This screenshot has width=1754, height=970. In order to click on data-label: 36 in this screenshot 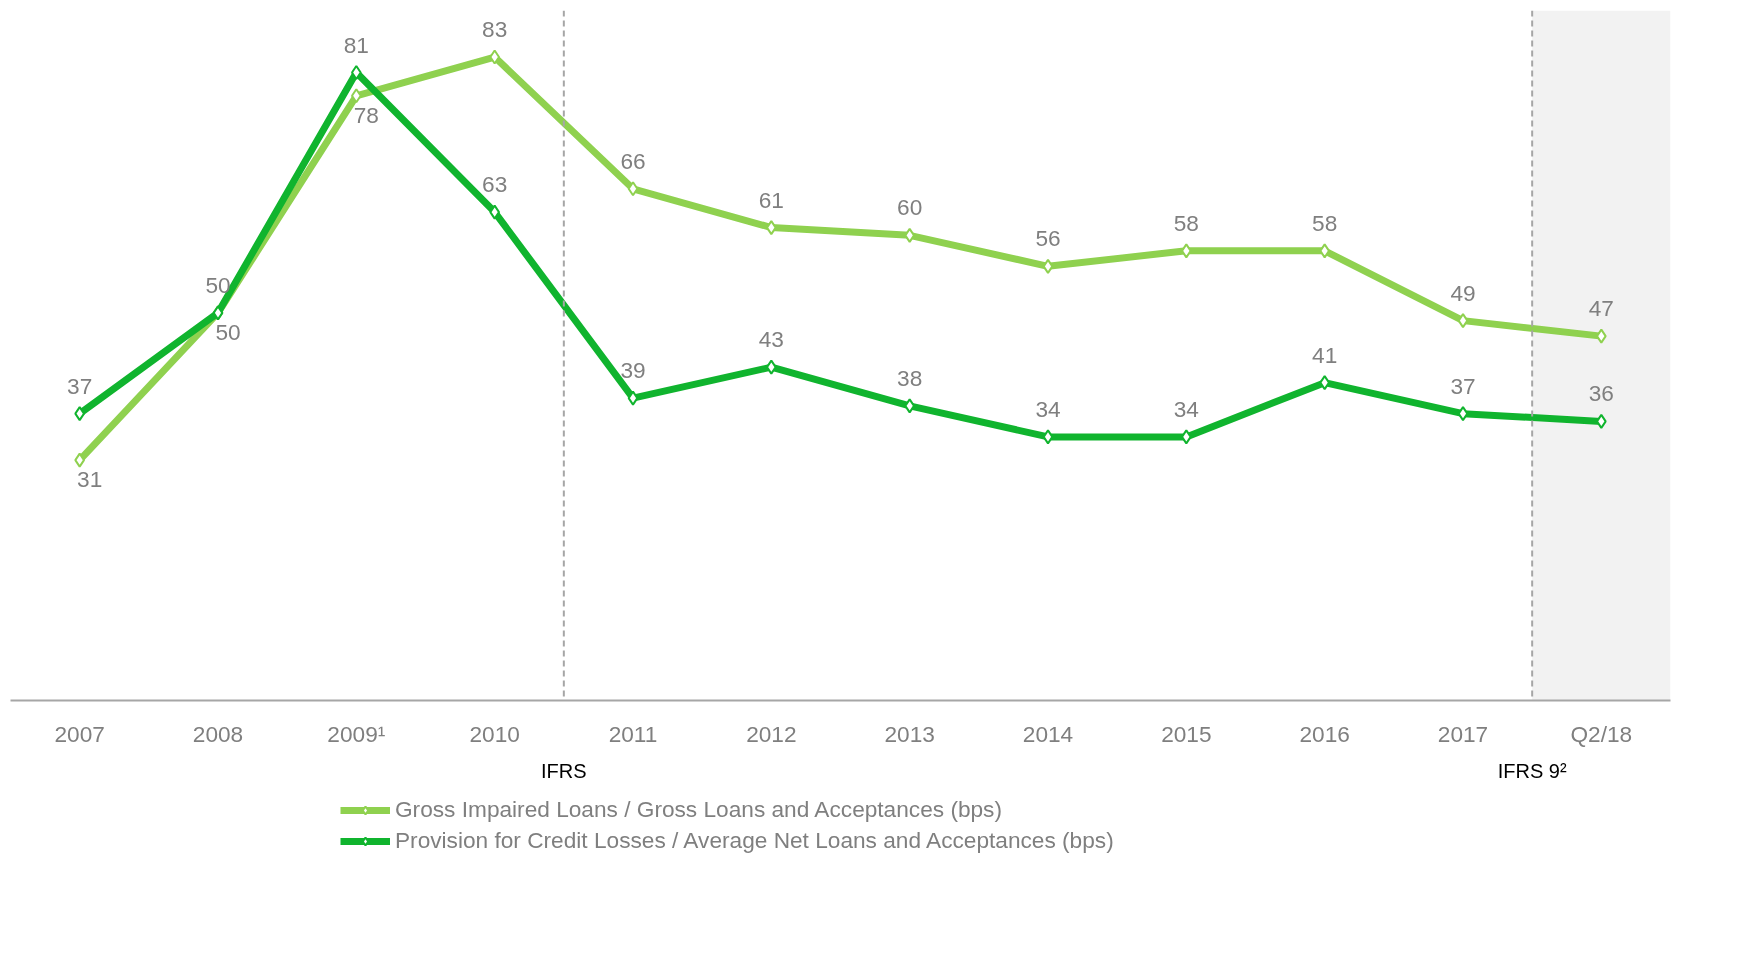, I will do `click(1601, 393)`.